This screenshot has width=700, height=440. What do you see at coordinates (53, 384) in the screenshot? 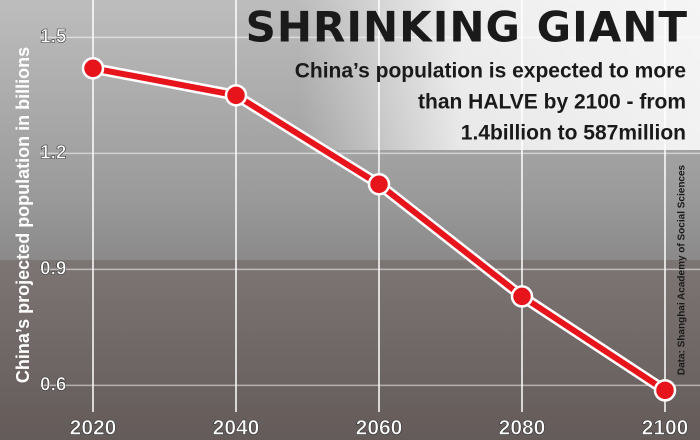
I see `y-tick-label: 0.6` at bounding box center [53, 384].